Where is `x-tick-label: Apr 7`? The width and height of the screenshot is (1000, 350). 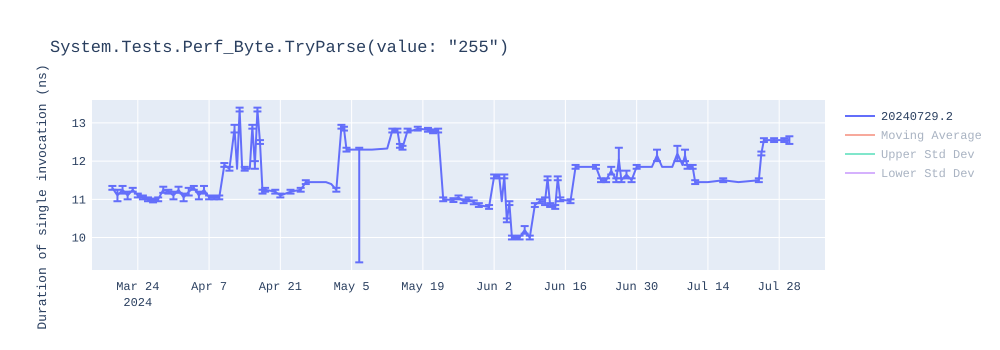 x-tick-label: Apr 7 is located at coordinates (209, 287).